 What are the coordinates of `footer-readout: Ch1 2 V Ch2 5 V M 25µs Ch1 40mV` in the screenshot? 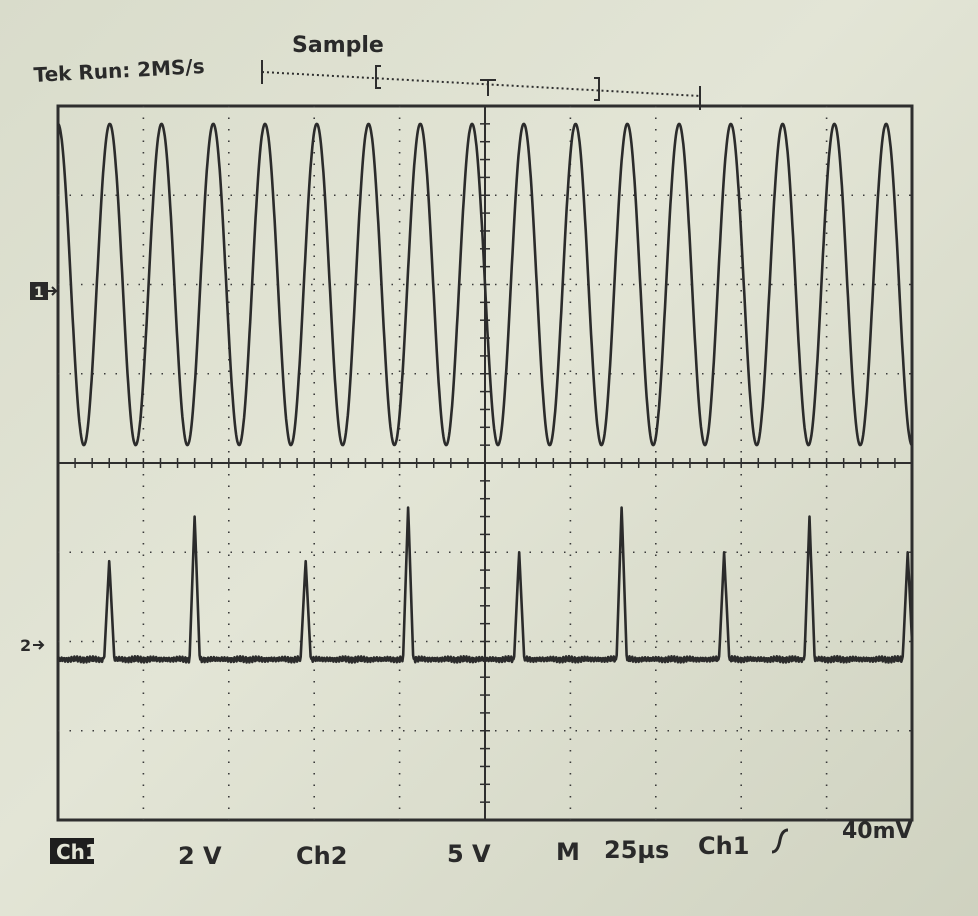 It's located at (481, 844).